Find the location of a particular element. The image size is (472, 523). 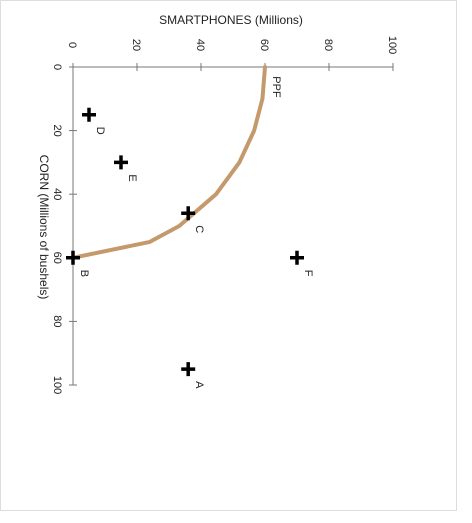

x-tick-label: 80 is located at coordinates (328, 45).